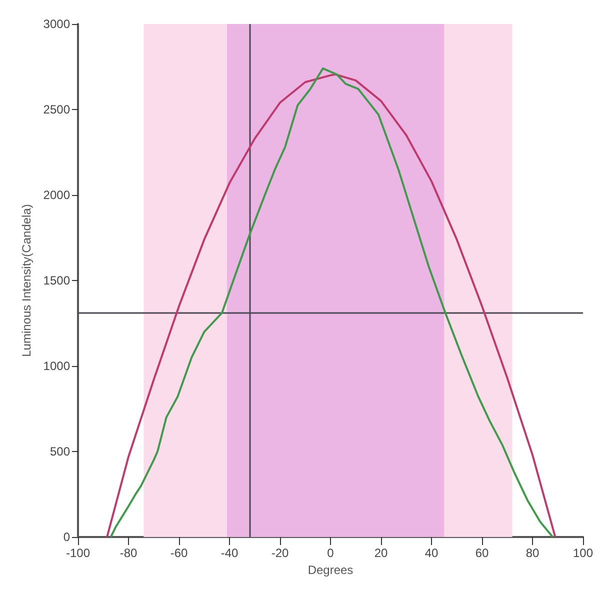 The width and height of the screenshot is (614, 602). I want to click on y-tick-label: 0, so click(66, 537).